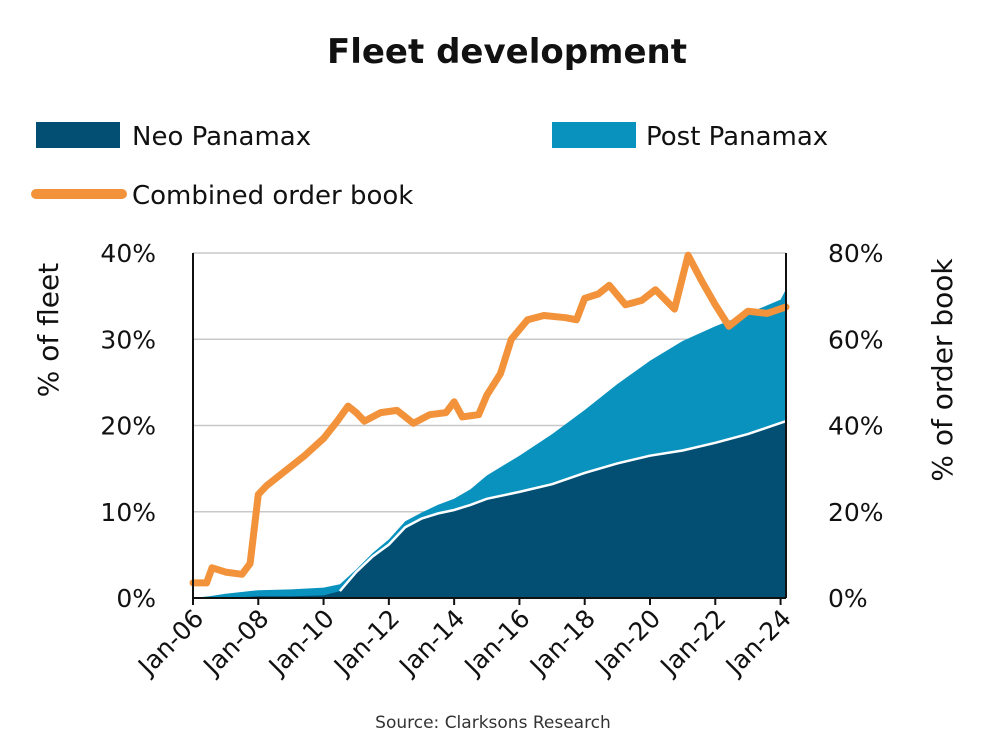  What do you see at coordinates (431, 643) in the screenshot?
I see `x-tick-label: Jan-14` at bounding box center [431, 643].